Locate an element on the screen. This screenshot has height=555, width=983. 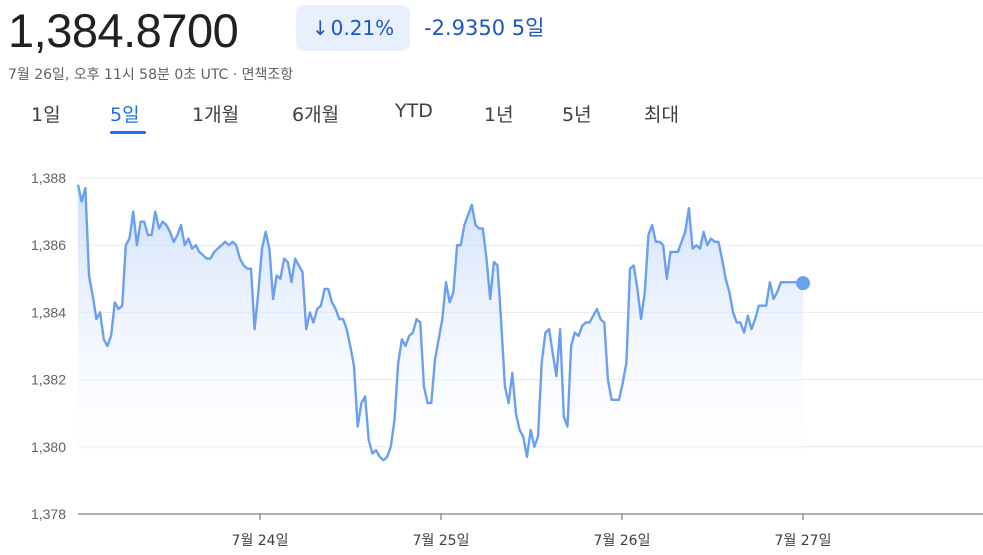
arrow-down-icon: ↓ is located at coordinates (320, 28).